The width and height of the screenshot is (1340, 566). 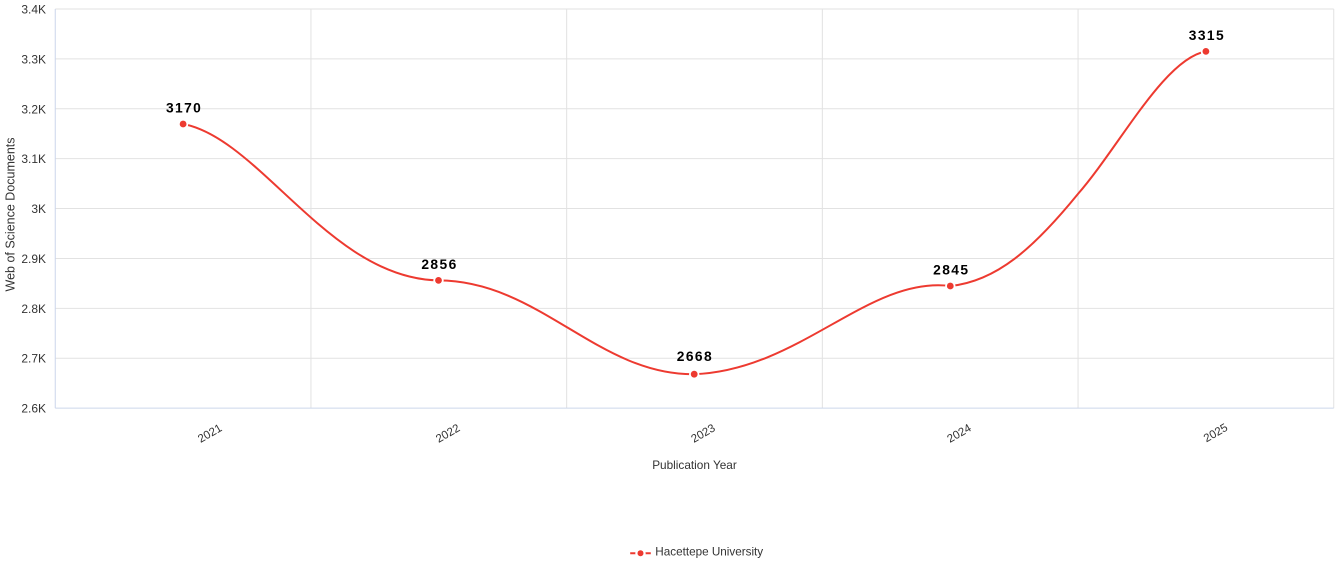 I want to click on svg-text: 3.3K, so click(x=33, y=59).